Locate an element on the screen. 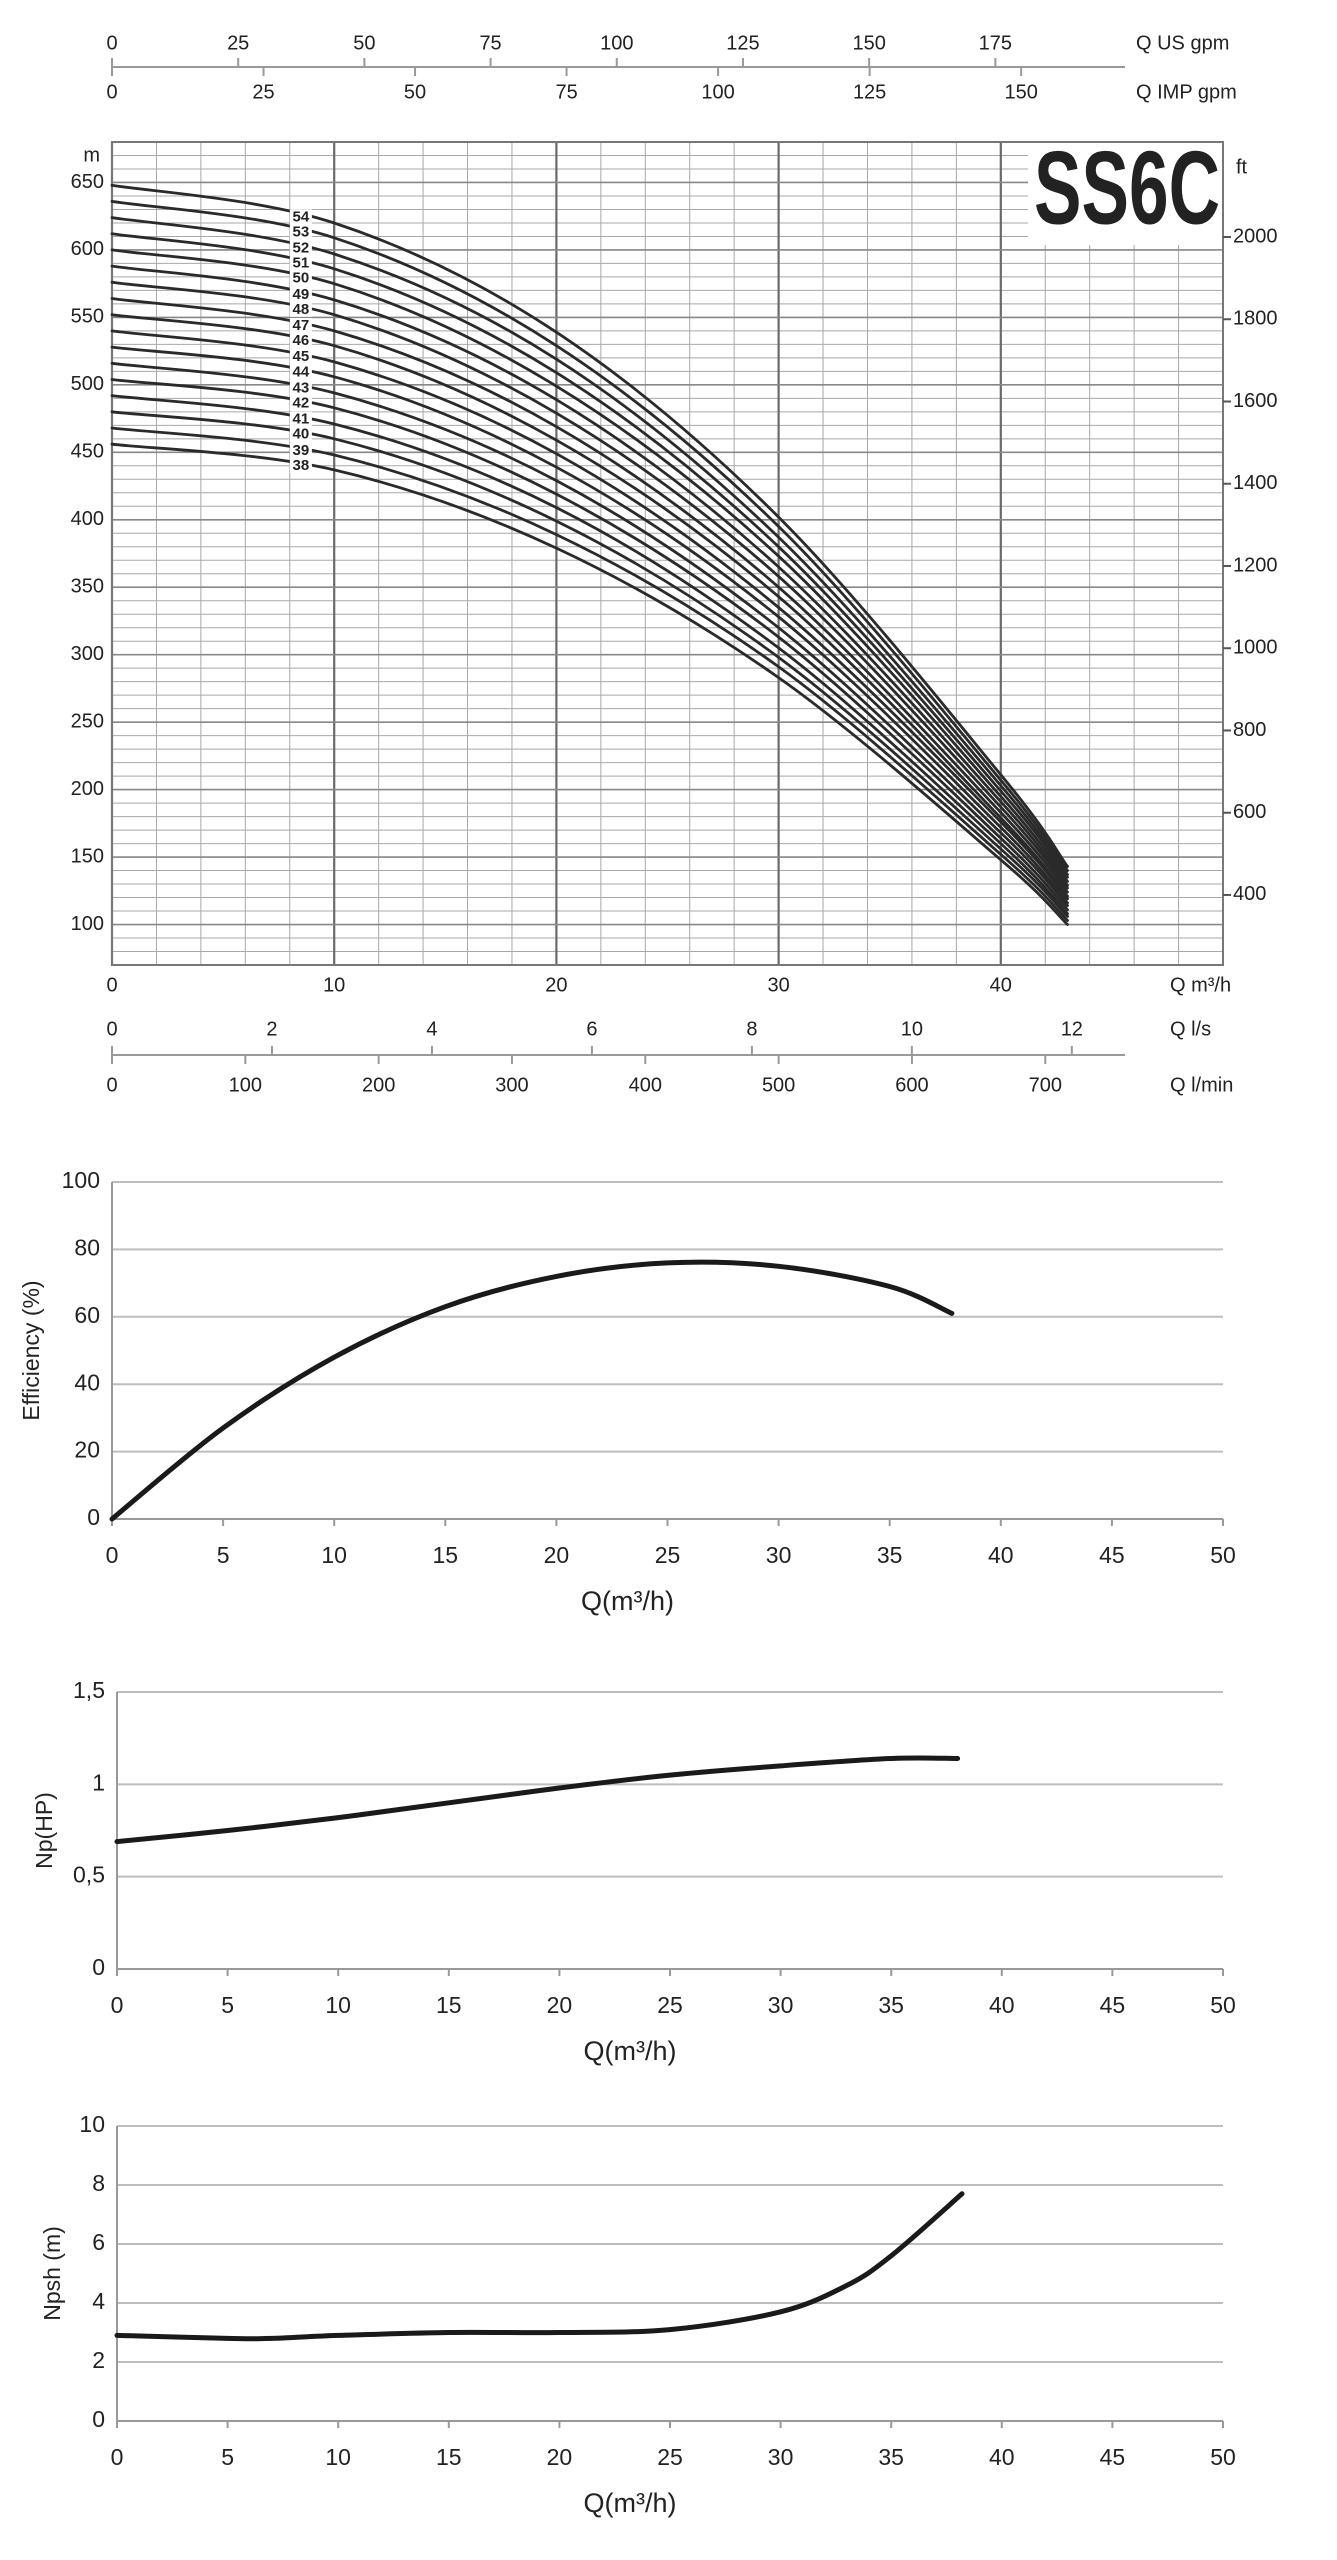 This screenshot has height=2560, width=1337. y-tick-label: 8 is located at coordinates (98, 2183).